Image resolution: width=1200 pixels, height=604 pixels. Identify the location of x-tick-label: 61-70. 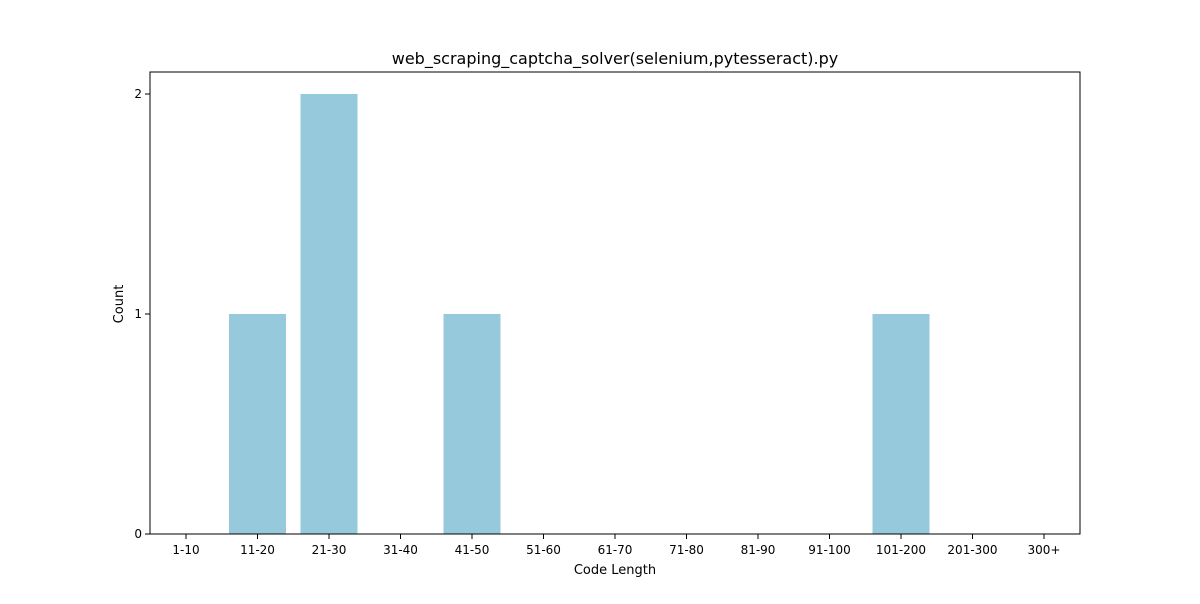
(615, 550).